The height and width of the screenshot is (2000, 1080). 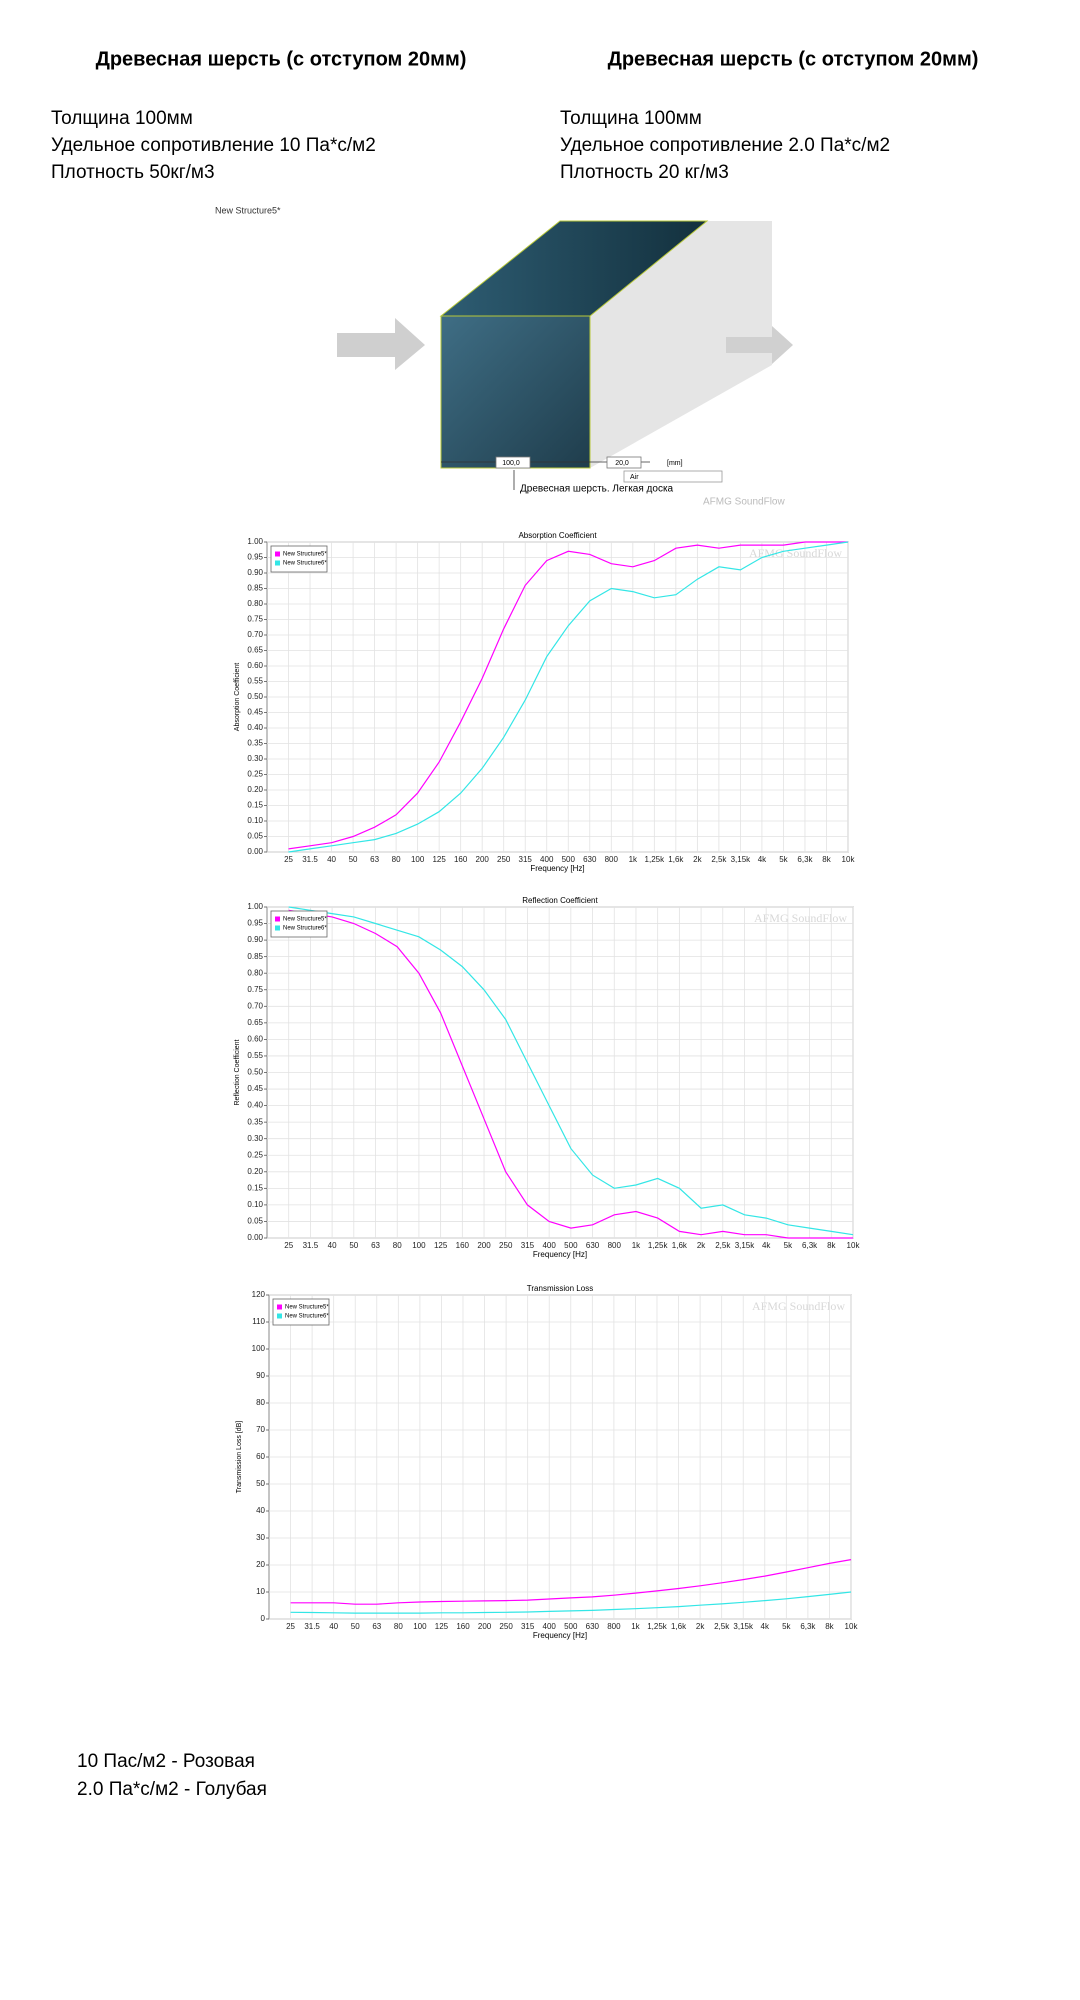 I want to click on x-tick-label: 10k, so click(x=849, y=859).